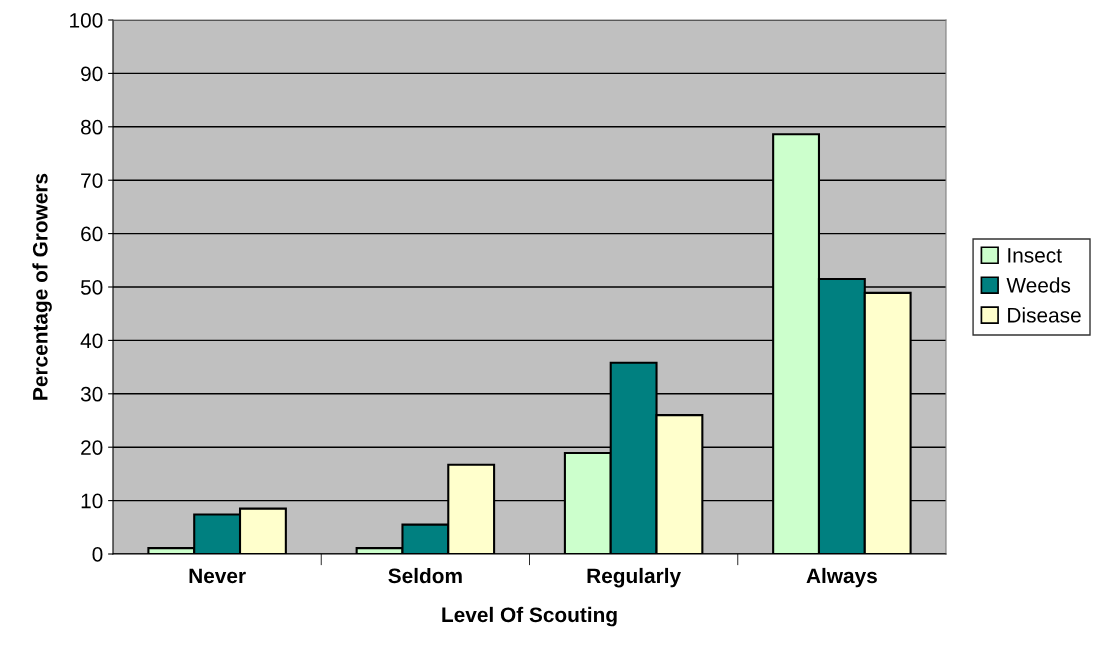 This screenshot has height=660, width=1102. What do you see at coordinates (42, 286) in the screenshot?
I see `y-axis-title: Percentage of Growers` at bounding box center [42, 286].